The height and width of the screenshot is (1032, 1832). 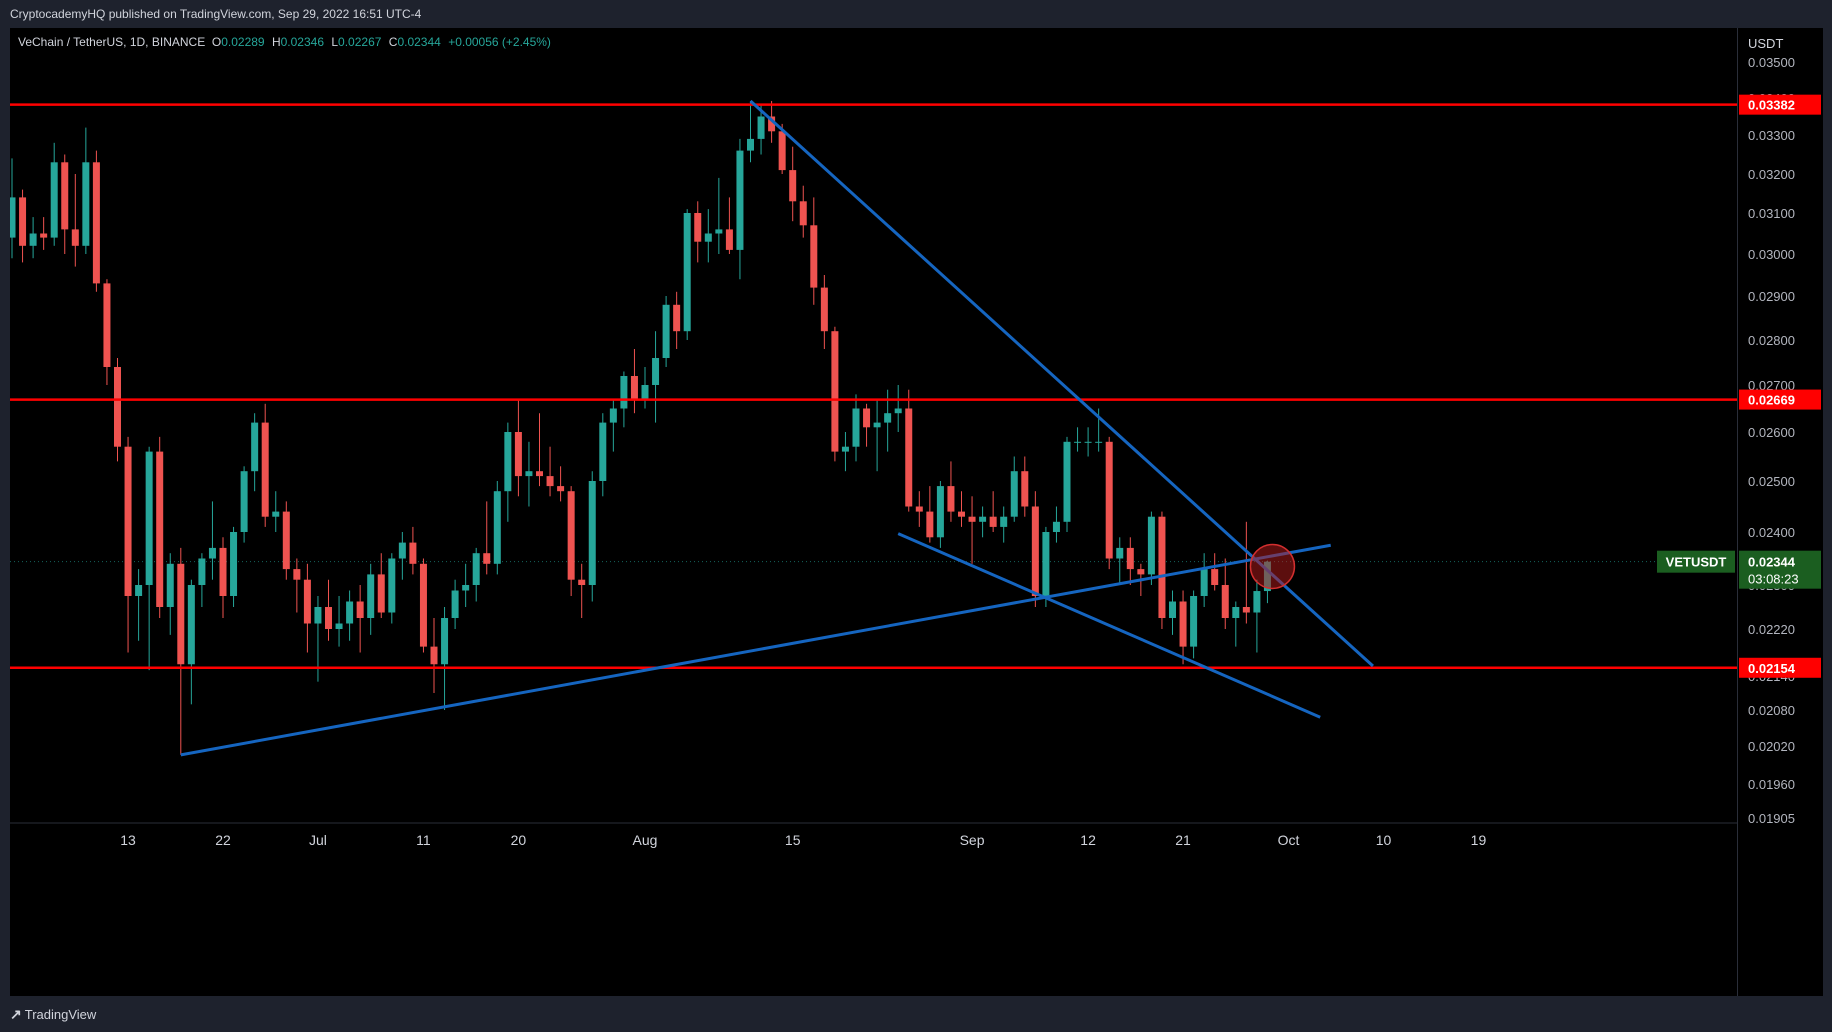 What do you see at coordinates (793, 840) in the screenshot?
I see `x-tick-label: 15` at bounding box center [793, 840].